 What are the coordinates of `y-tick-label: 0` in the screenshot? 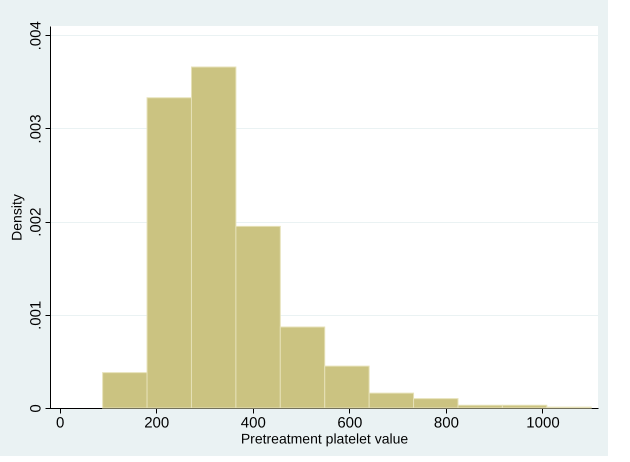 It's located at (36, 408).